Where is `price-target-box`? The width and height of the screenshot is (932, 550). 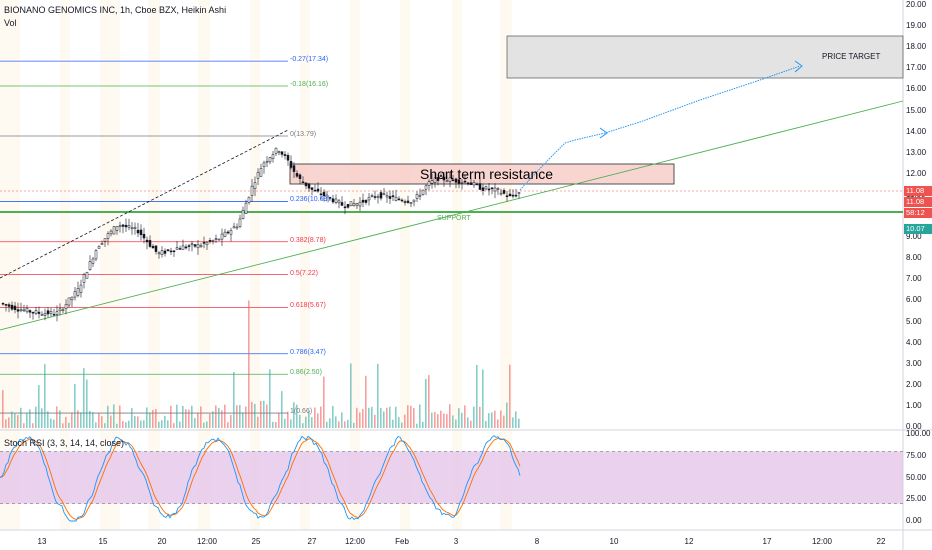
price-target-box is located at coordinates (705, 57).